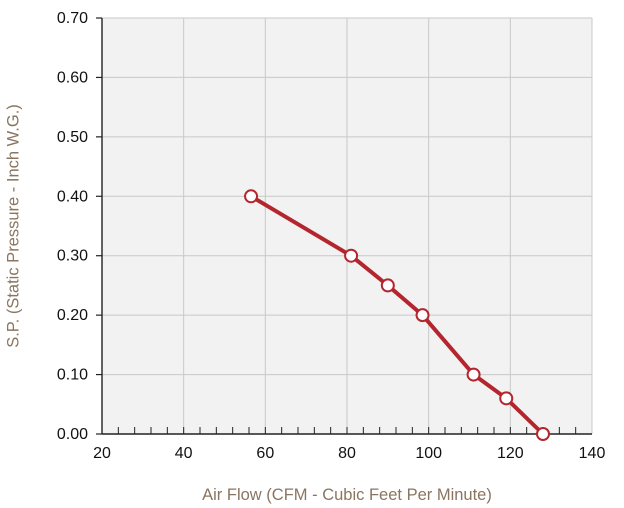 This screenshot has width=624, height=508. Describe the element at coordinates (72, 137) in the screenshot. I see `y-tick-label: 0.50` at that location.